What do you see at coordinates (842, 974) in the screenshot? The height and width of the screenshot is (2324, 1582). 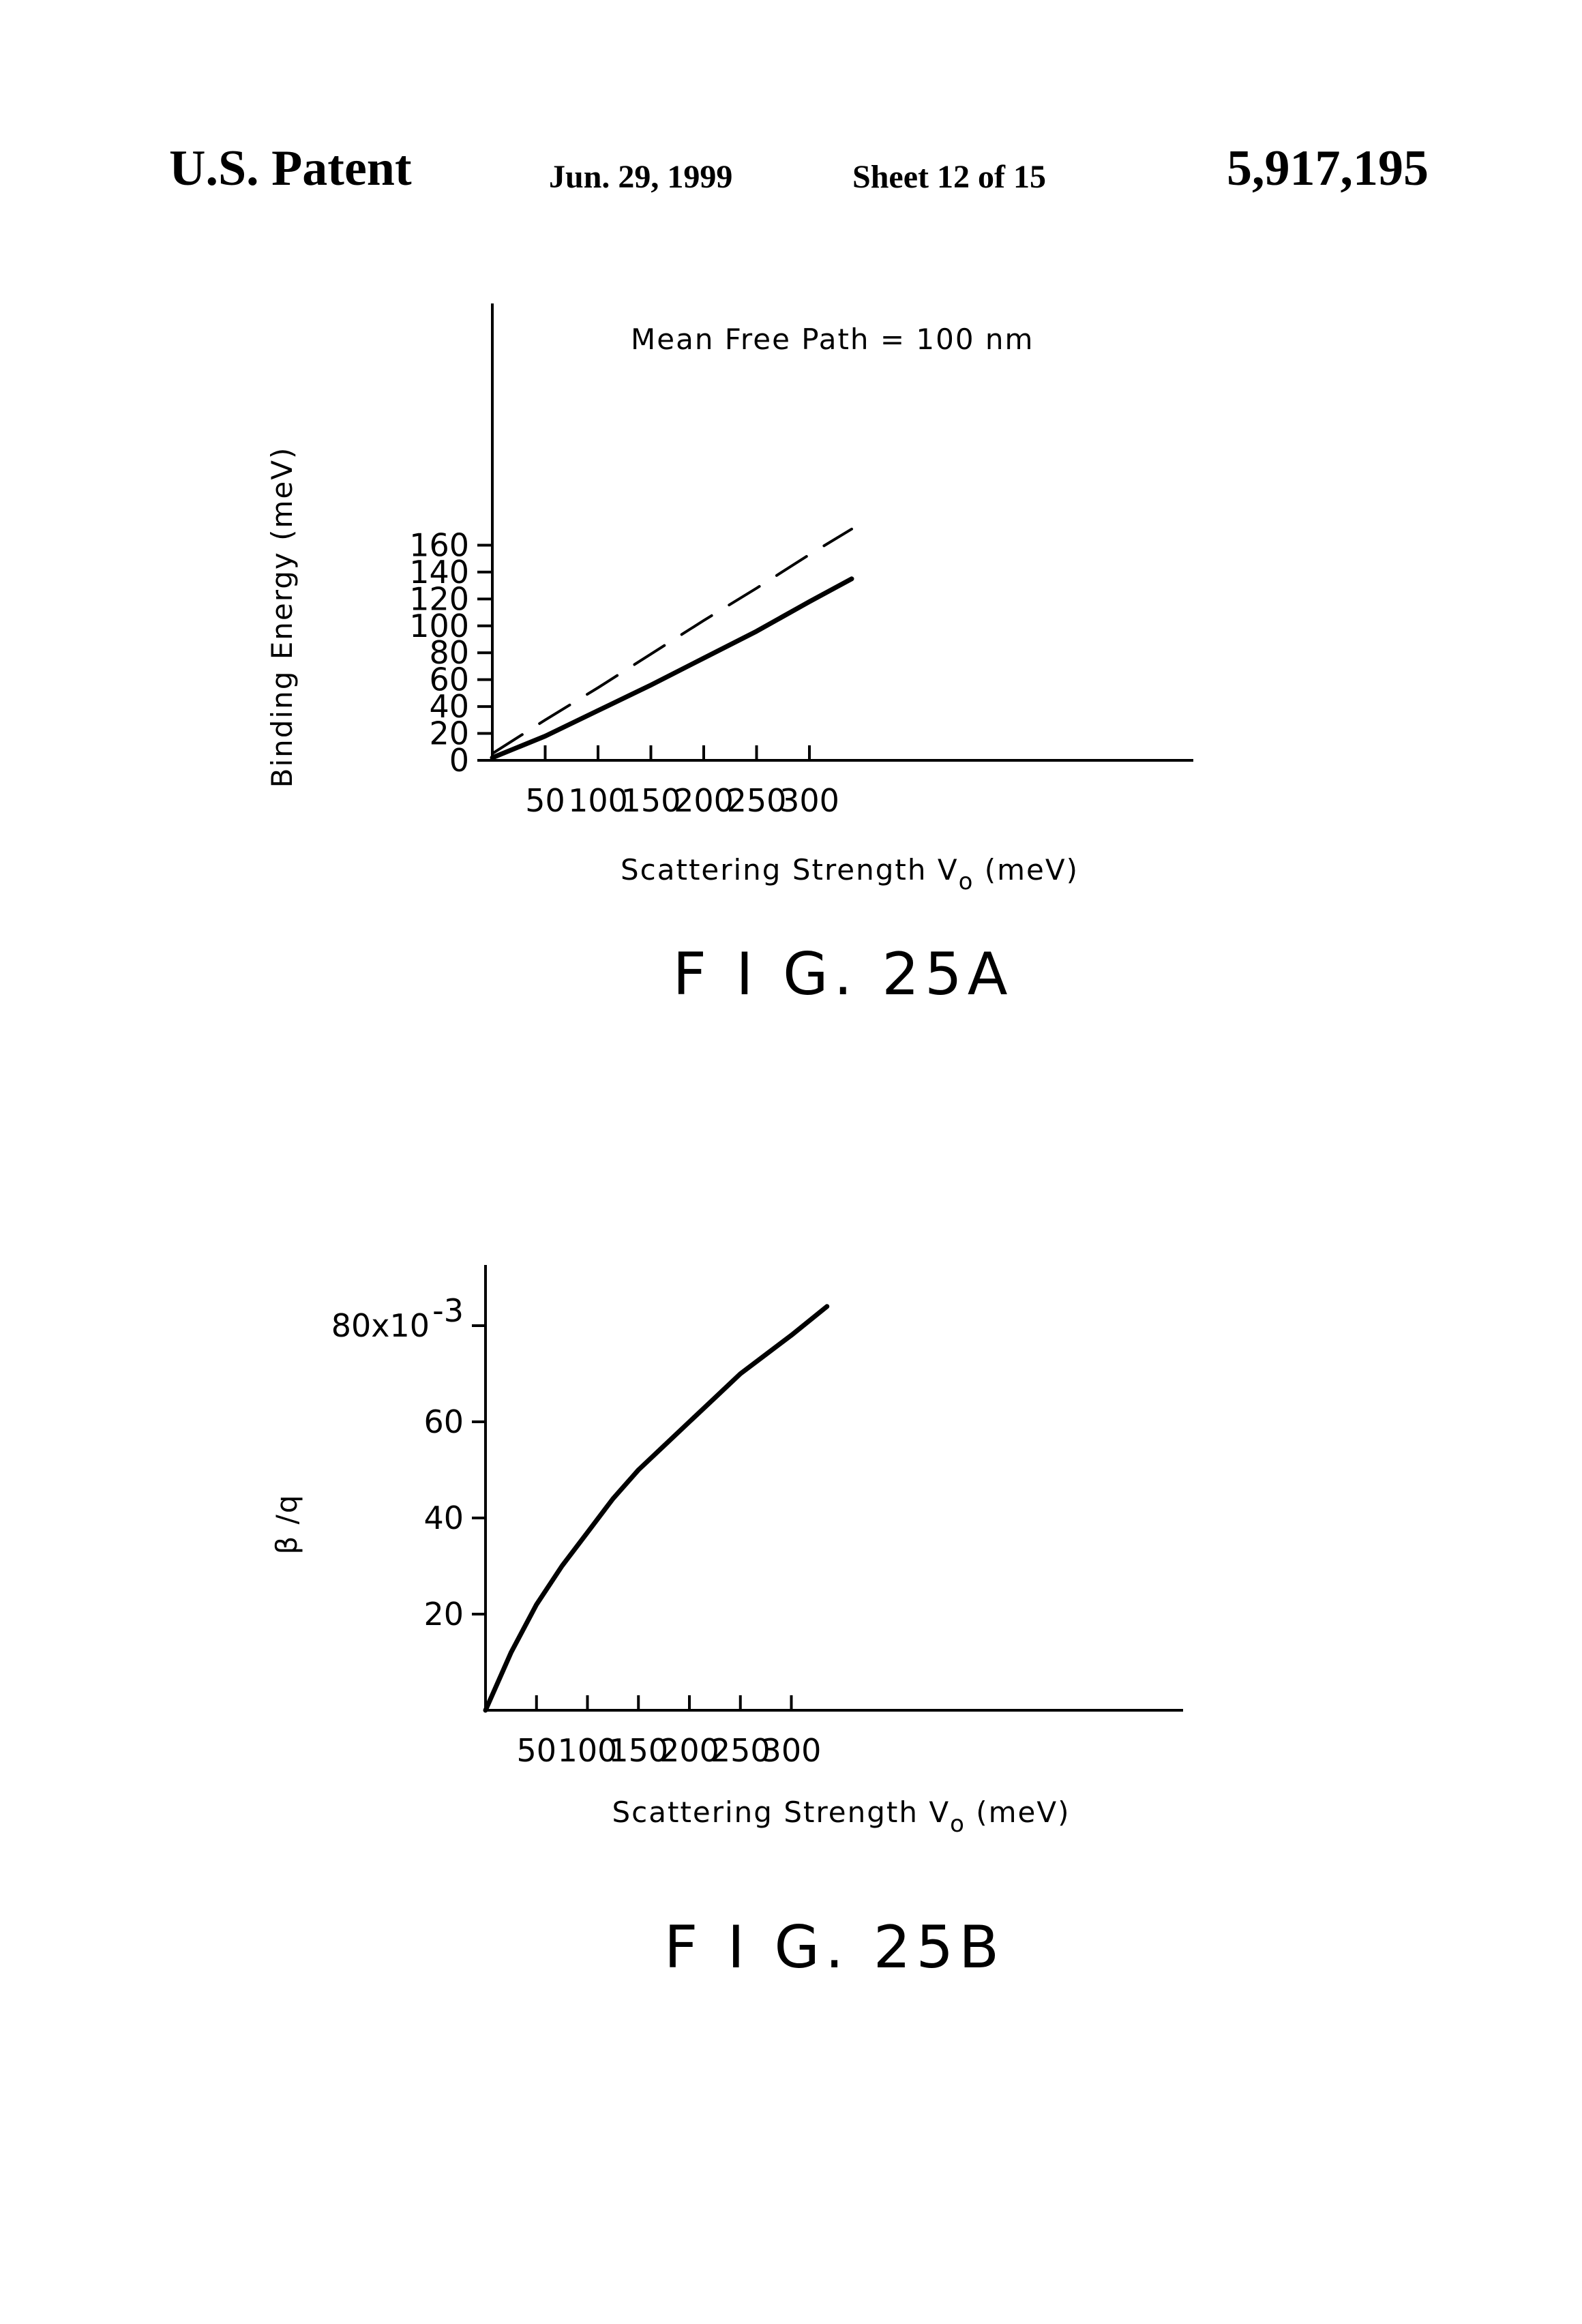 I see `fig25a-caption: F I G. 25A` at bounding box center [842, 974].